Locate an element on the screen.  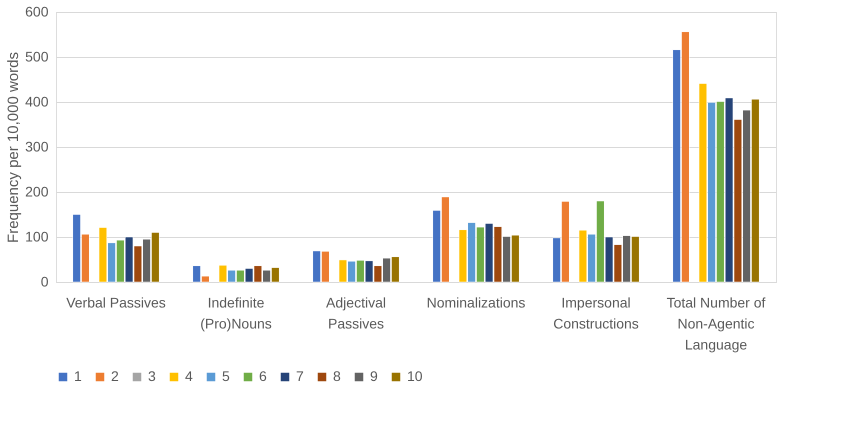
legend-label: 8 is located at coordinates (337, 376).